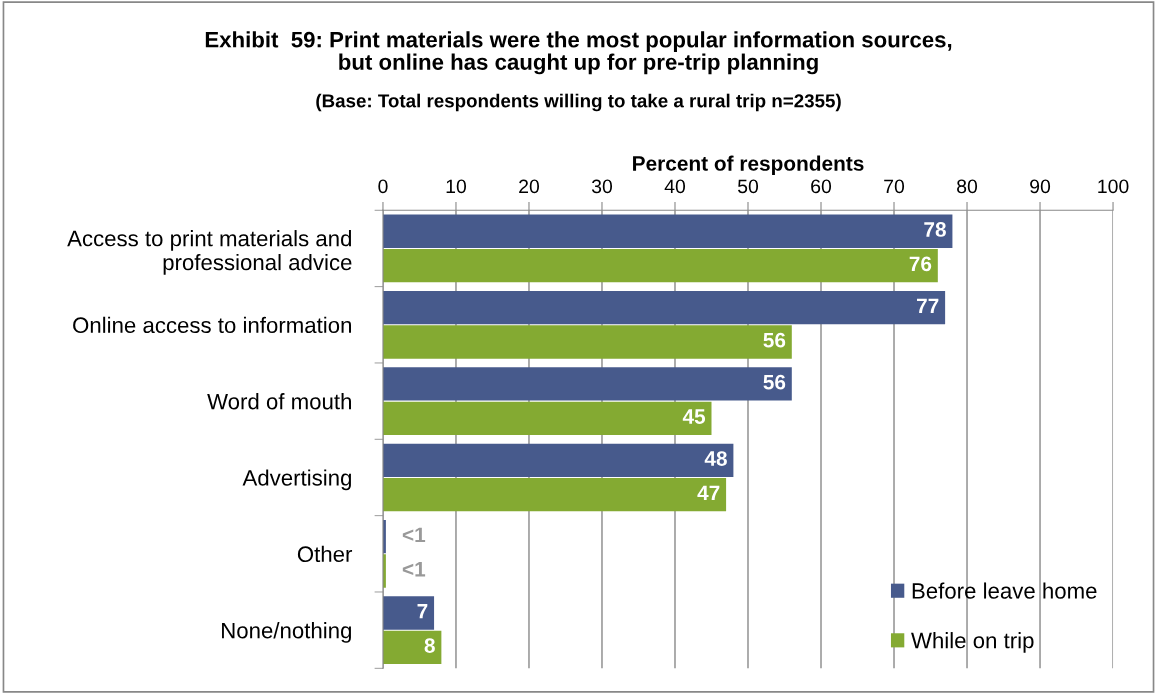 The width and height of the screenshot is (1157, 694). I want to click on x-tick-label: 30, so click(602, 186).